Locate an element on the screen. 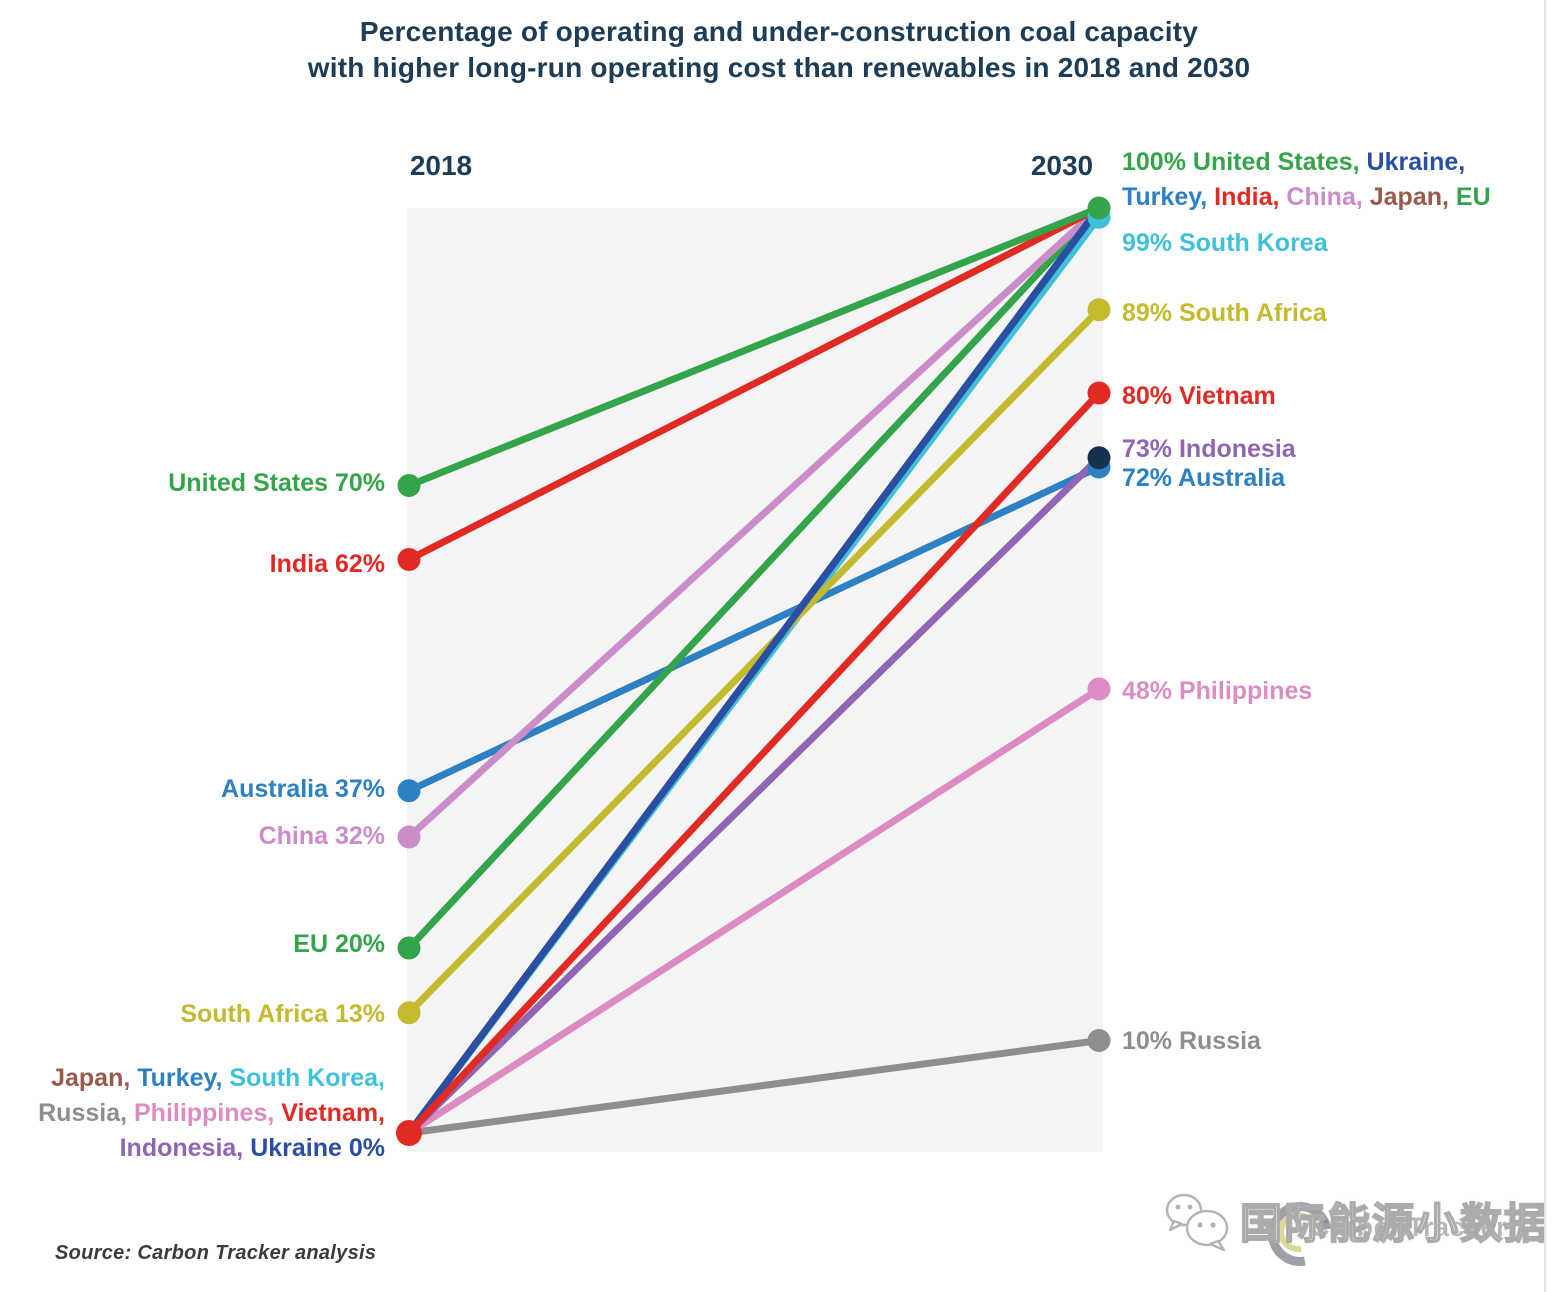 The image size is (1558, 1292). label-line: 80% Vietnam is located at coordinates (1199, 396).